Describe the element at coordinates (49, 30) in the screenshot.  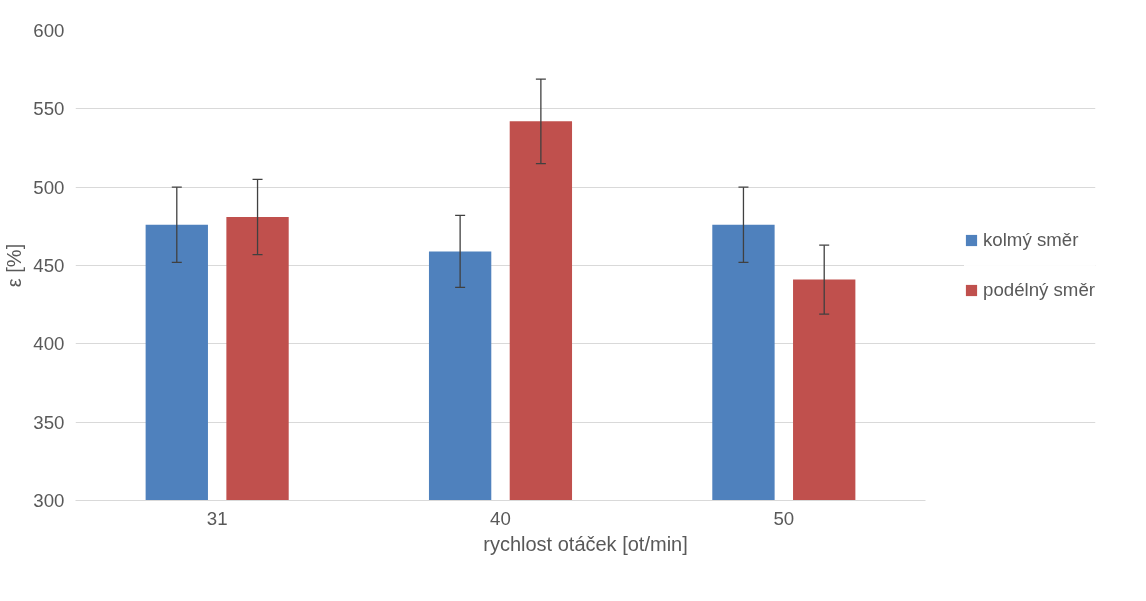
I see `y-tick-label: 600` at that location.